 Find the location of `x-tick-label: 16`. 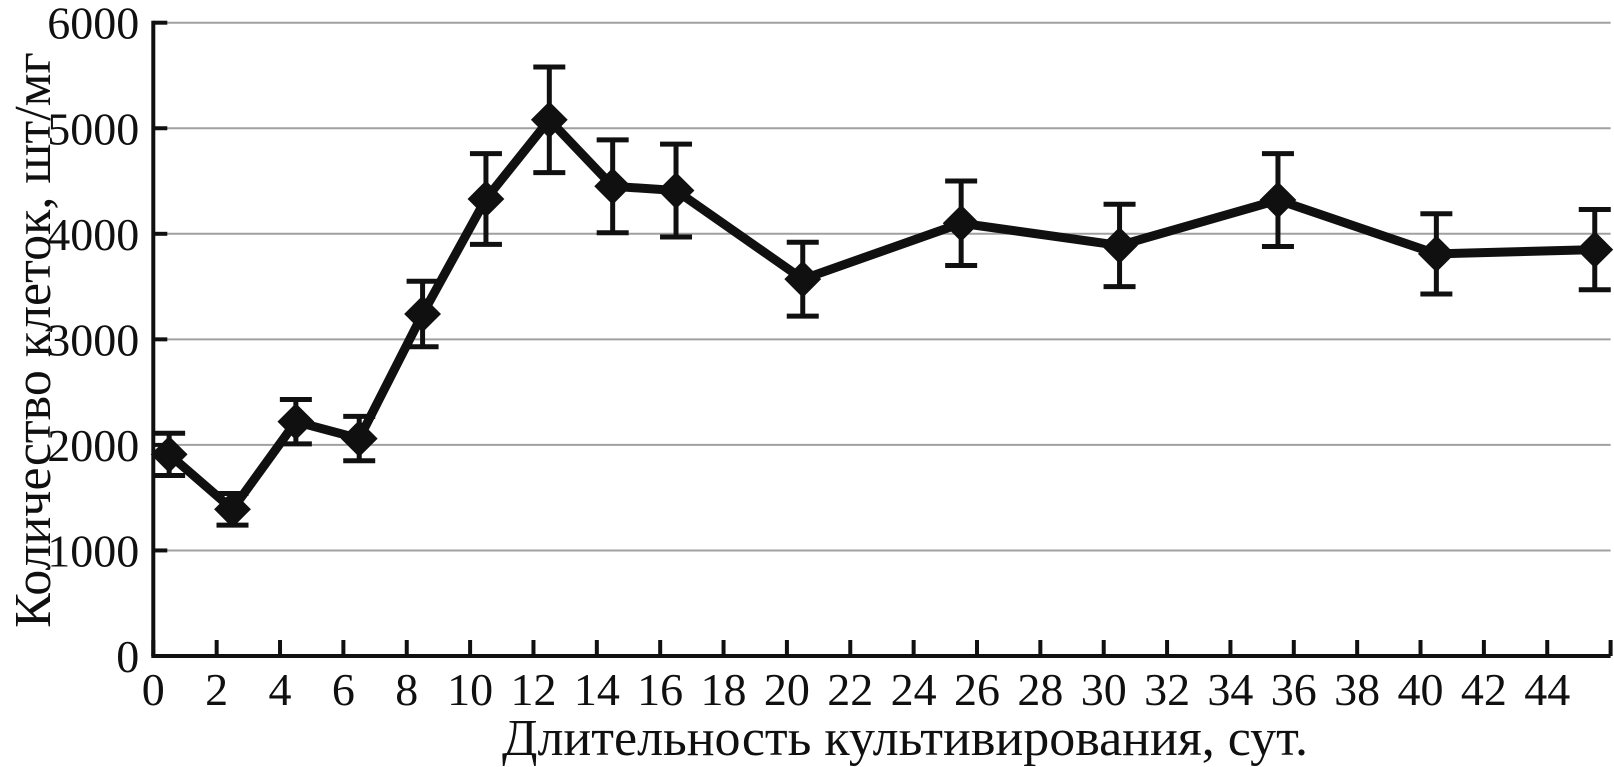

x-tick-label: 16 is located at coordinates (660, 689).